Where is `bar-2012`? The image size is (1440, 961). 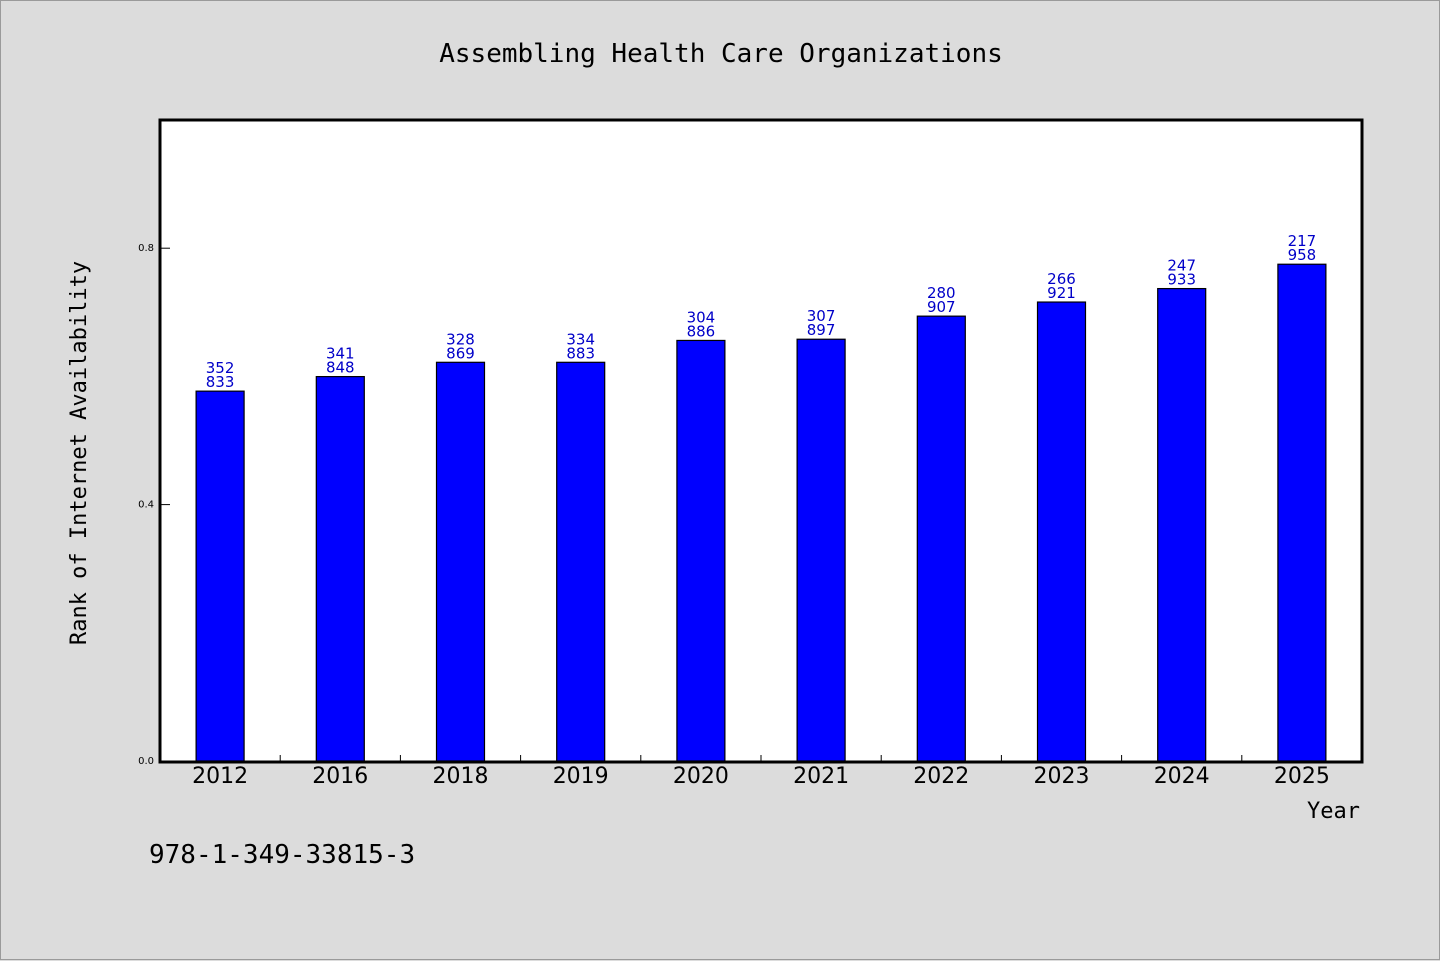
bar-2012 is located at coordinates (220, 576).